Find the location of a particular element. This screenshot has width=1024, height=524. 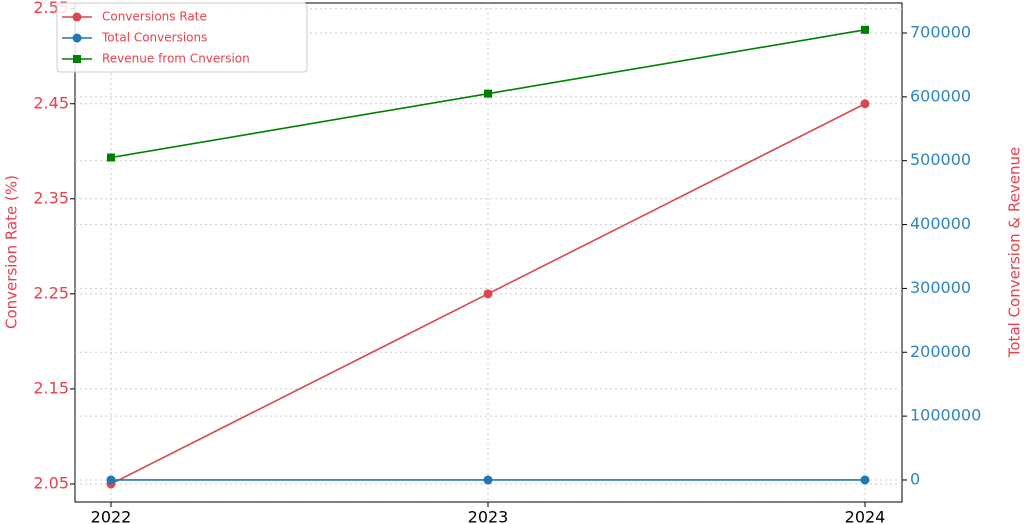

y-tick-label: 2.05 is located at coordinates (51, 482).